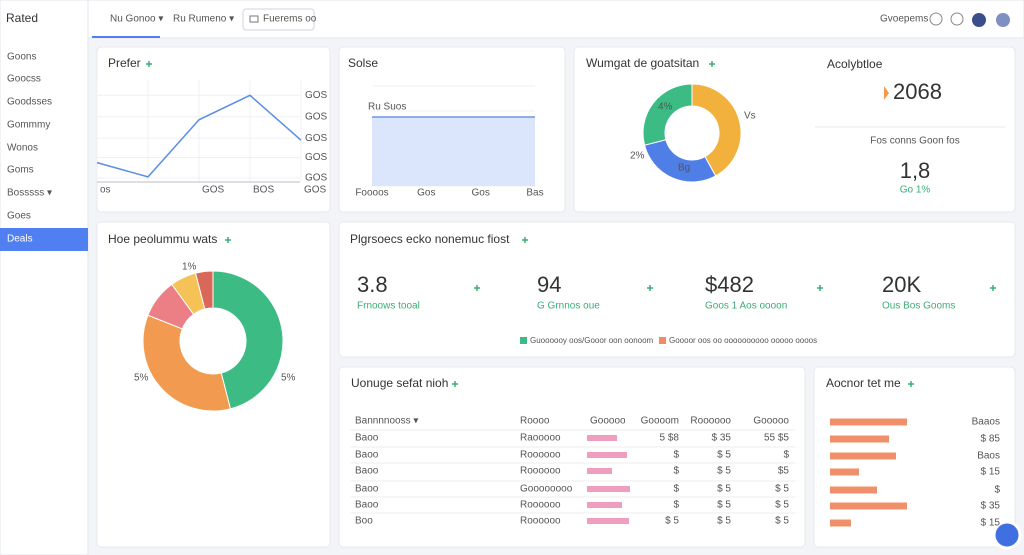 Image resolution: width=1024 pixels, height=555 pixels. I want to click on x-tick-label: BOS, so click(263, 190).